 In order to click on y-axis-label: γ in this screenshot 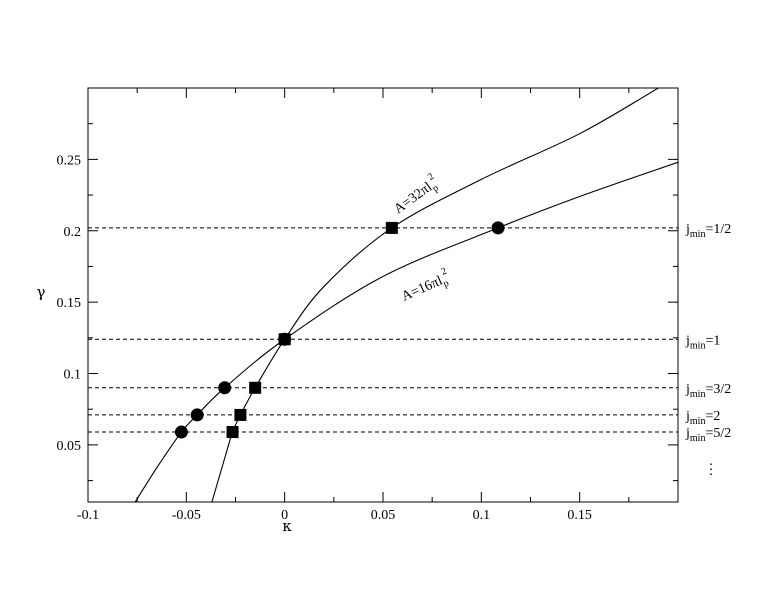, I will do `click(41, 292)`.